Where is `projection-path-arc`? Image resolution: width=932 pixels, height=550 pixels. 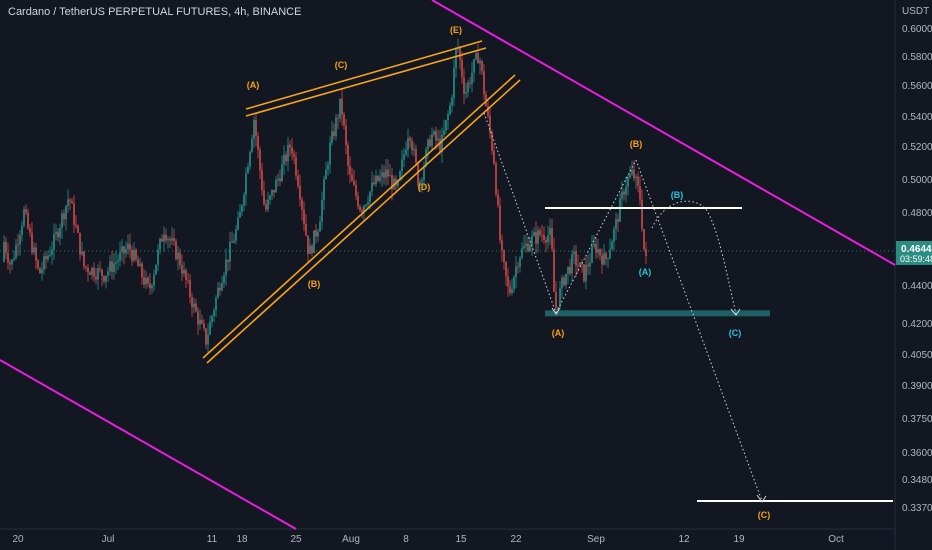
projection-path-arc is located at coordinates (694, 257).